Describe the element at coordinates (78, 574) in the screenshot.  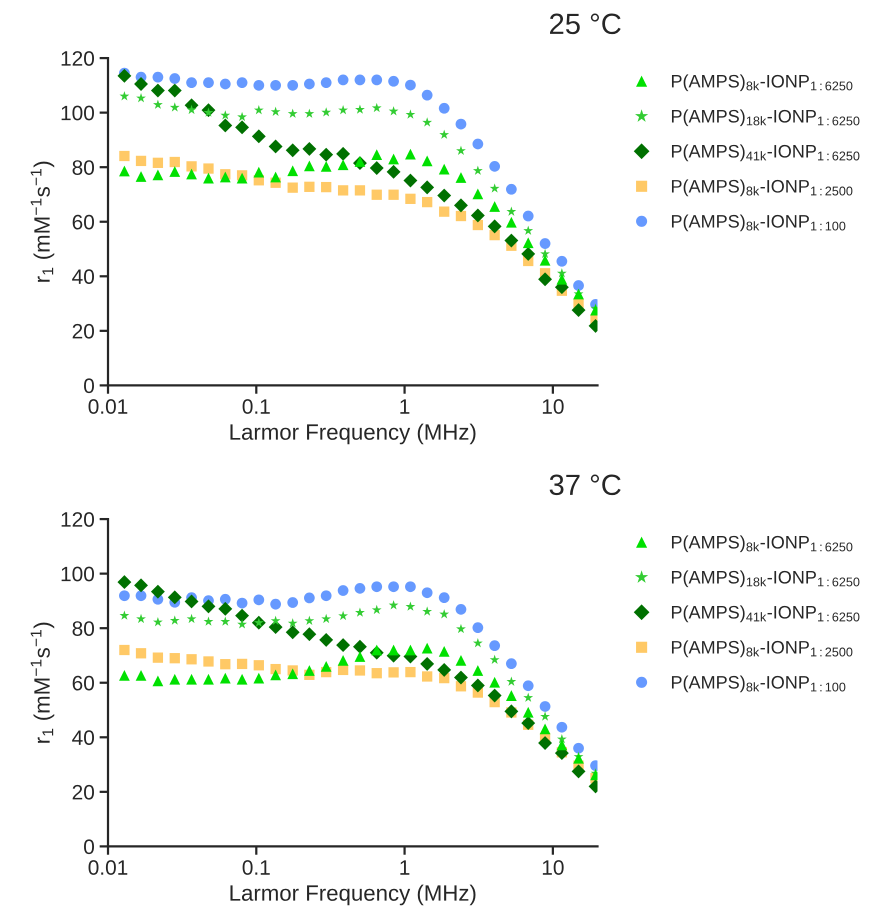
I see `y-tick-label: 100` at that location.